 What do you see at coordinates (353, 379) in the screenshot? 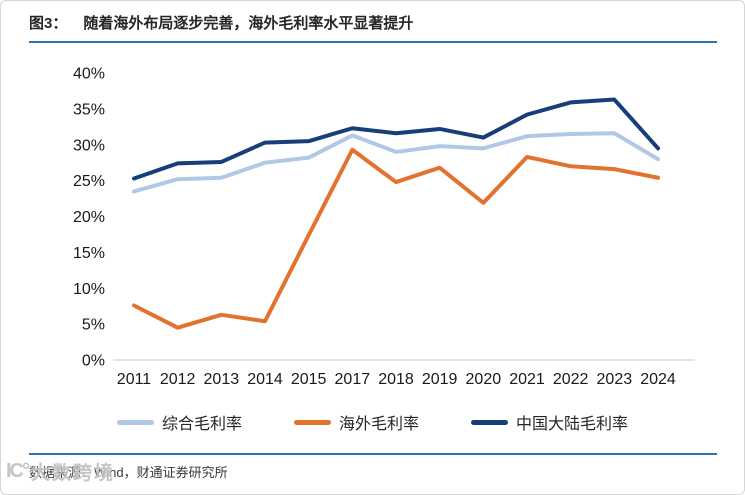
I see `x-tick-label: 2017` at bounding box center [353, 379].